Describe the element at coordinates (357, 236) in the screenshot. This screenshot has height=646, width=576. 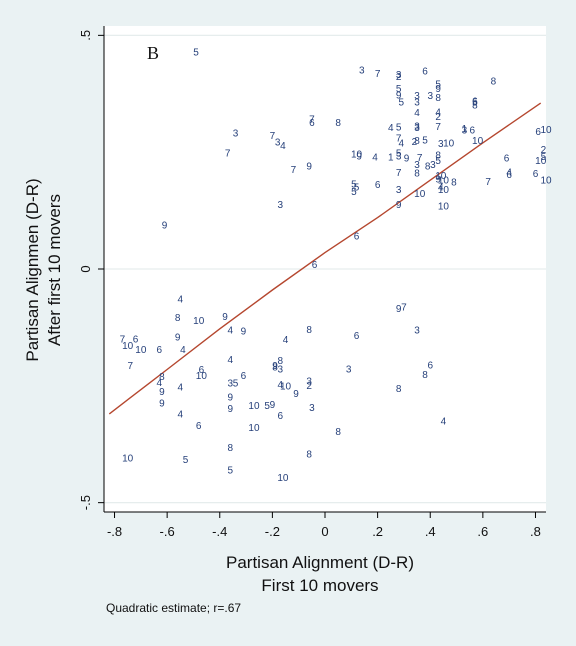
I see `point-90: 6` at that location.